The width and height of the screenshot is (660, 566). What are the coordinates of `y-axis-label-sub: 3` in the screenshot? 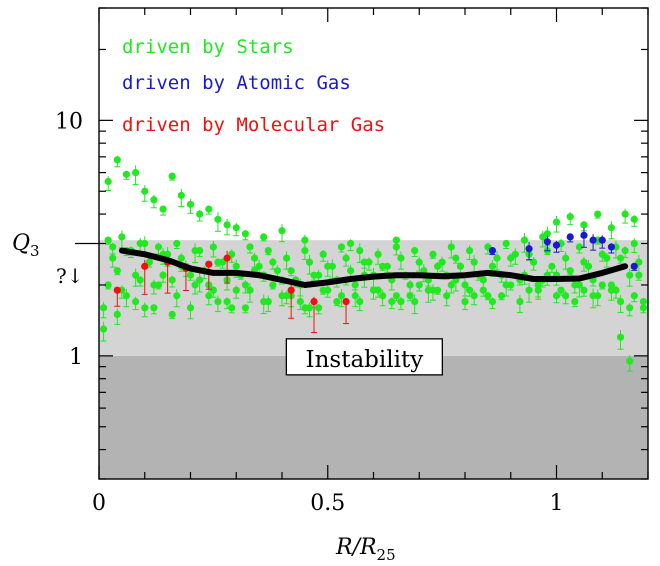 It's located at (35, 251).